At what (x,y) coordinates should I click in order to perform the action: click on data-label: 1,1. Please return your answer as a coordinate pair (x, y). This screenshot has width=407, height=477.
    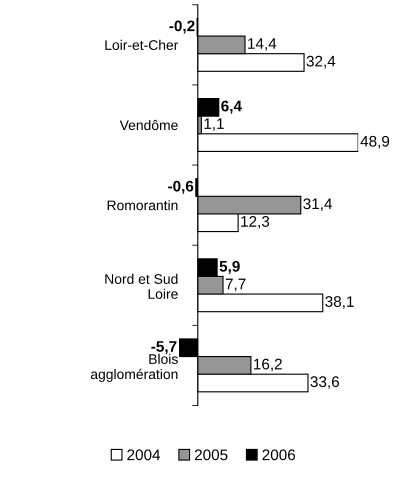
    Looking at the image, I should click on (214, 124).